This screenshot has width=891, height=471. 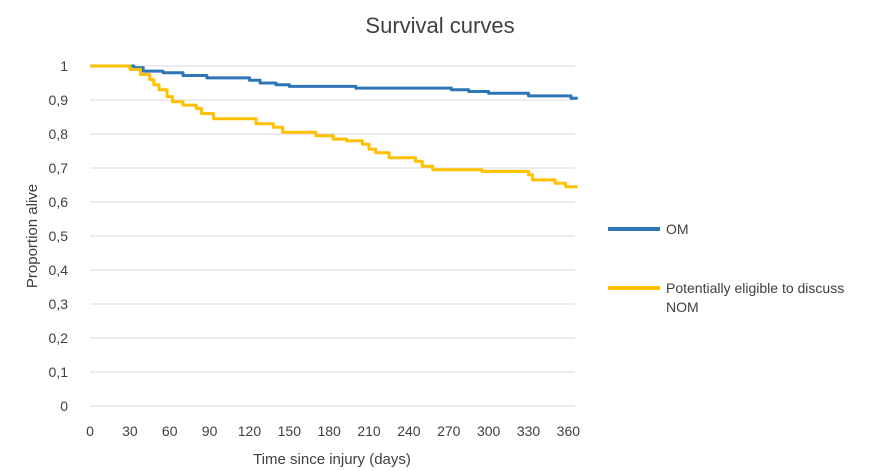 What do you see at coordinates (334, 82) in the screenshot?
I see `series-line-om` at bounding box center [334, 82].